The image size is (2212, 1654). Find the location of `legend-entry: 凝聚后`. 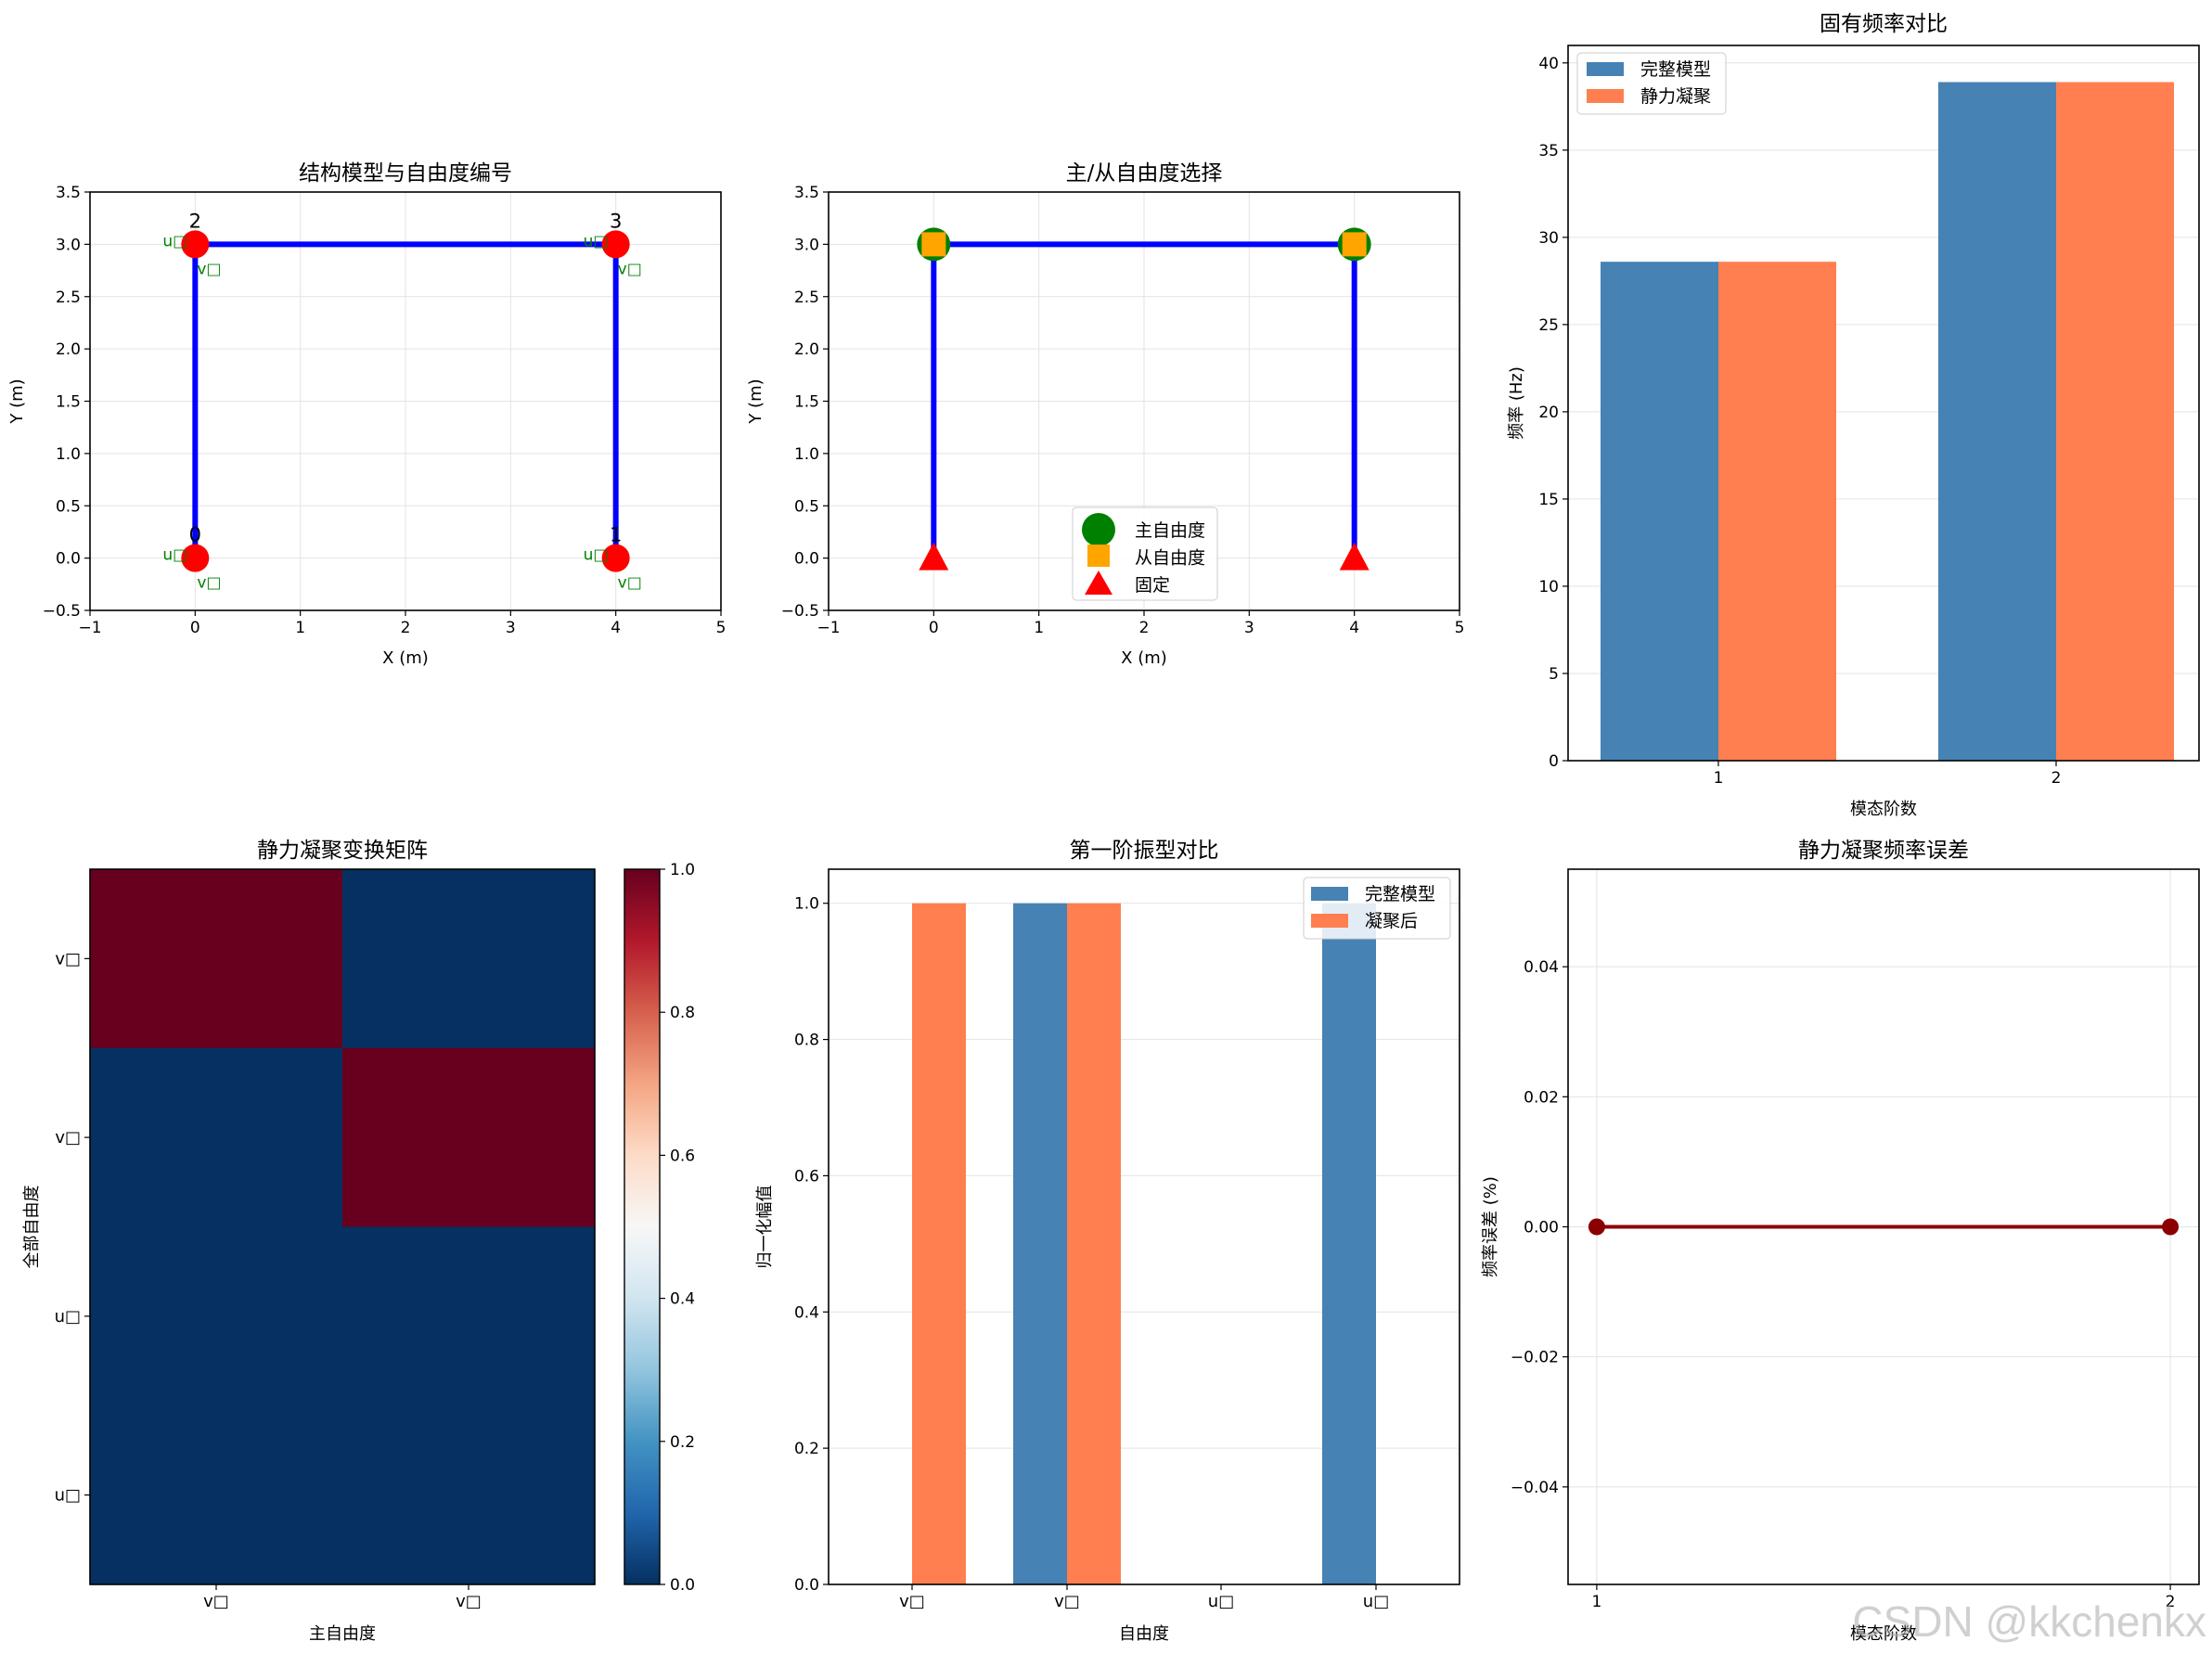

legend-entry: 凝聚后 is located at coordinates (1392, 921).